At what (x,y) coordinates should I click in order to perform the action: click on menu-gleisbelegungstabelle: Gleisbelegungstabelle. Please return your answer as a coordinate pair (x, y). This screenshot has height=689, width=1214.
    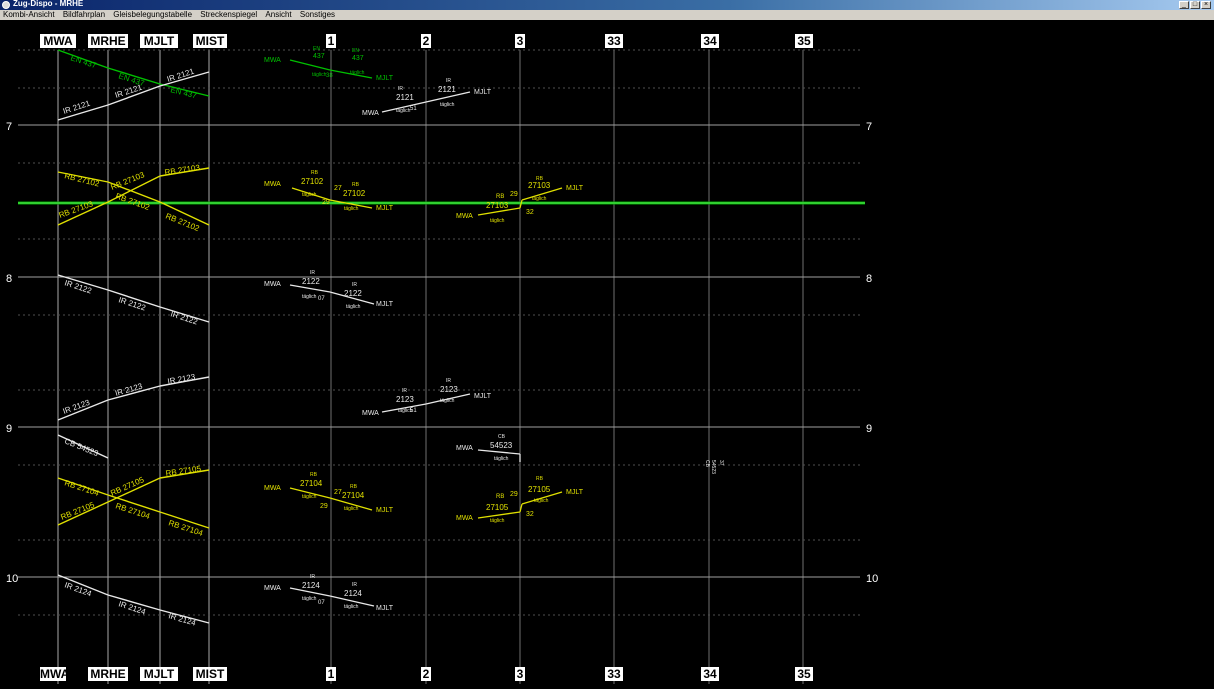
    Looking at the image, I should click on (153, 14).